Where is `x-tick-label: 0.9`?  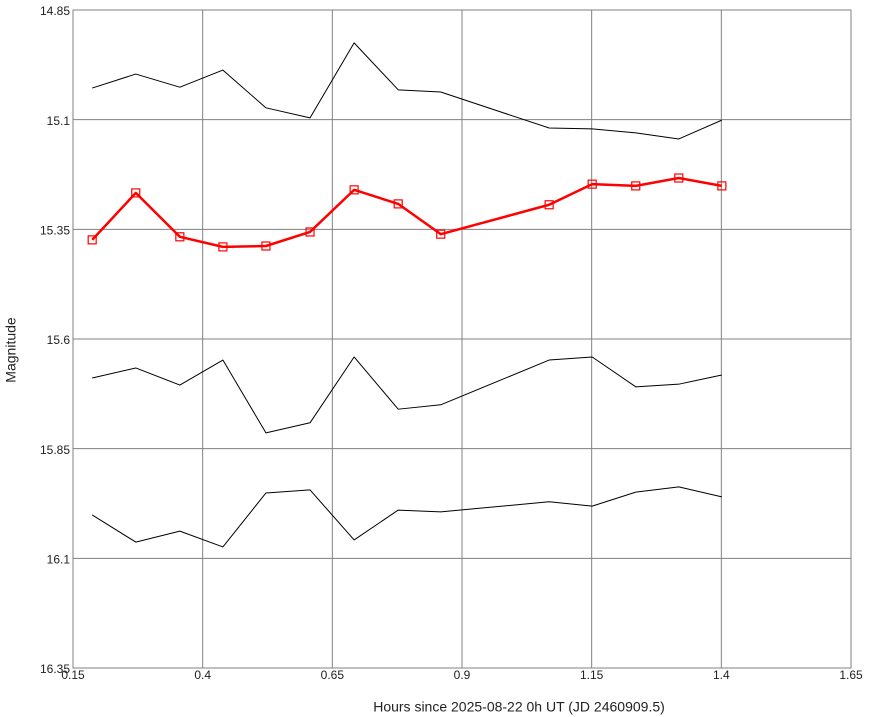
x-tick-label: 0.9 is located at coordinates (462, 675).